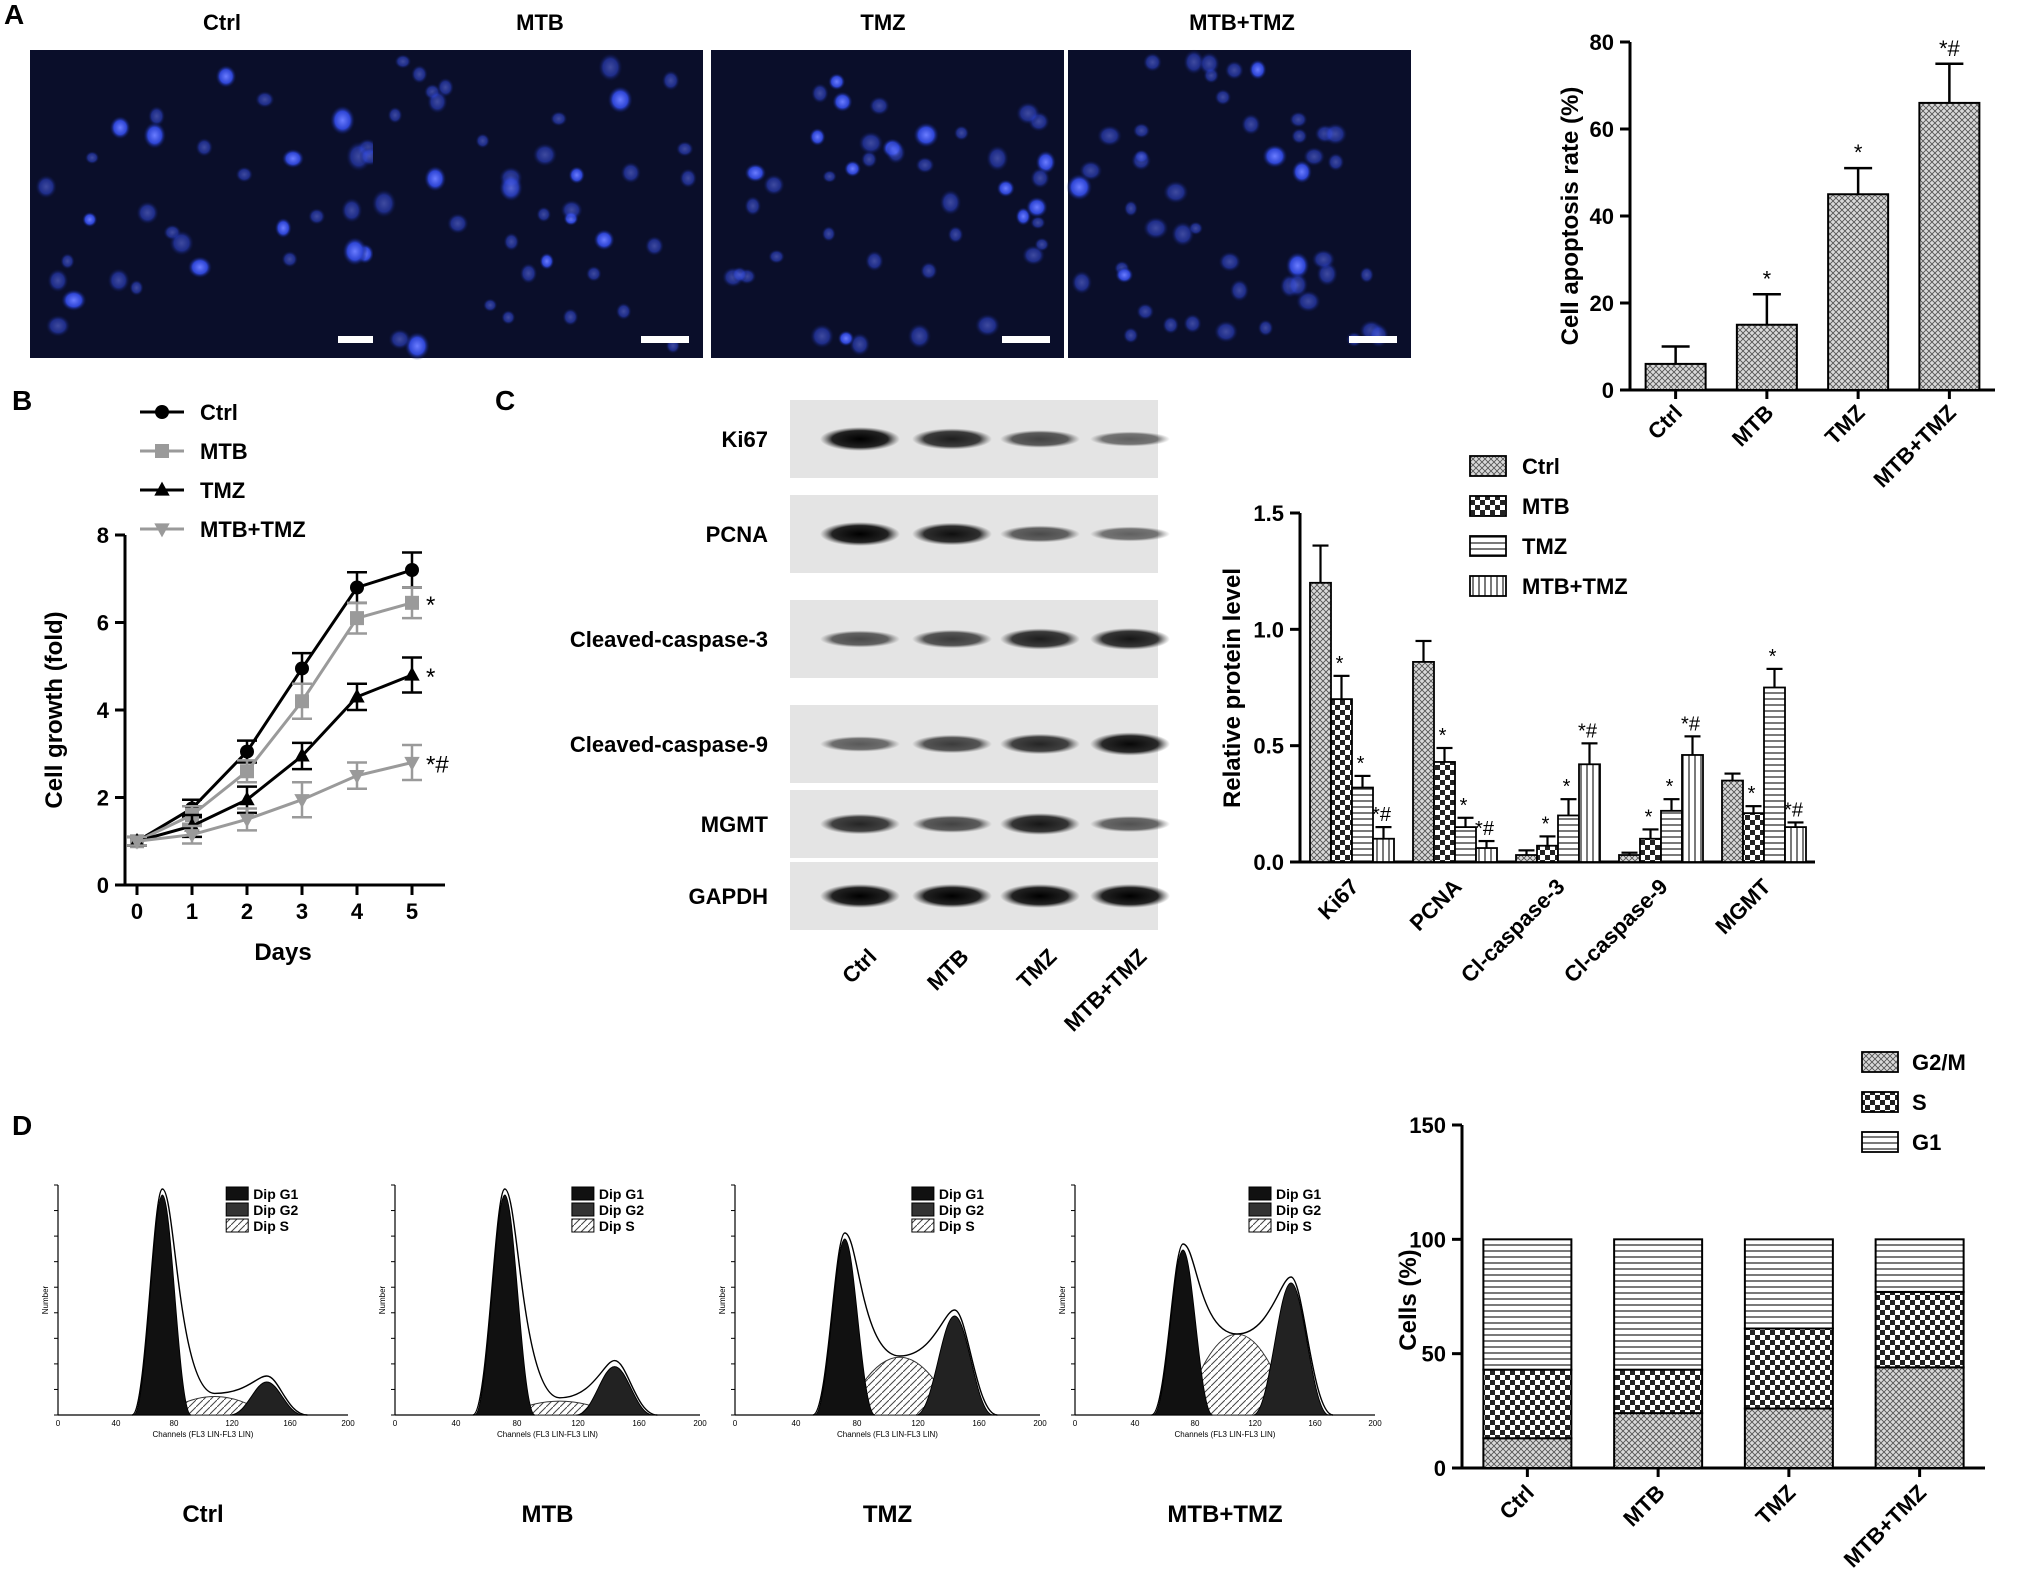 Image resolution: width=2031 pixels, height=1592 pixels. Describe the element at coordinates (1298, 1210) in the screenshot. I see `histogram-legend-label: Dip G2` at that location.